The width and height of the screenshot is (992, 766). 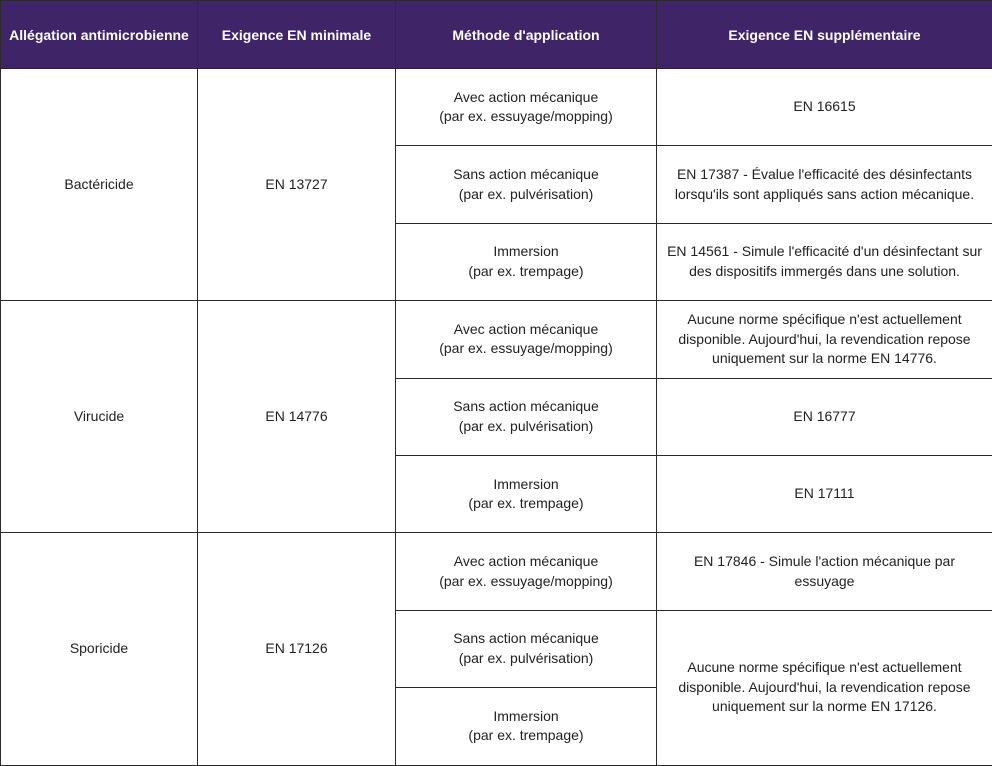 I want to click on extra-cell: EN 16777, so click(x=824, y=416).